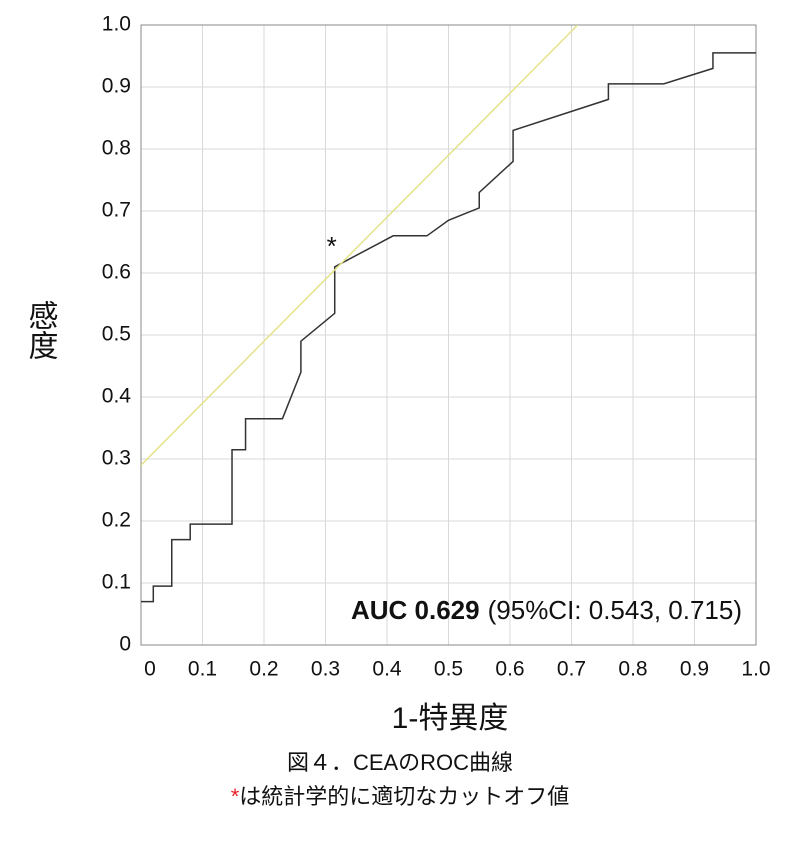  I want to click on y-tick-label: 0.5, so click(116, 334).